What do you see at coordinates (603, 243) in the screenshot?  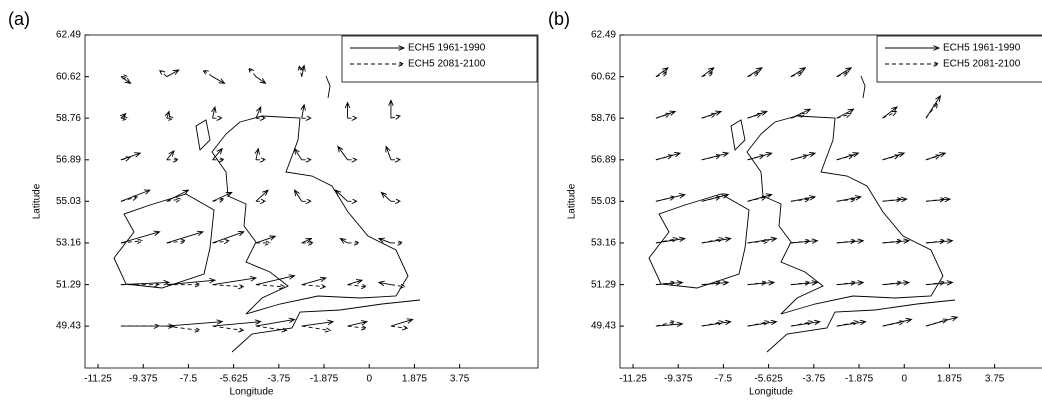 I see `y-tick-label: 53.16` at bounding box center [603, 243].